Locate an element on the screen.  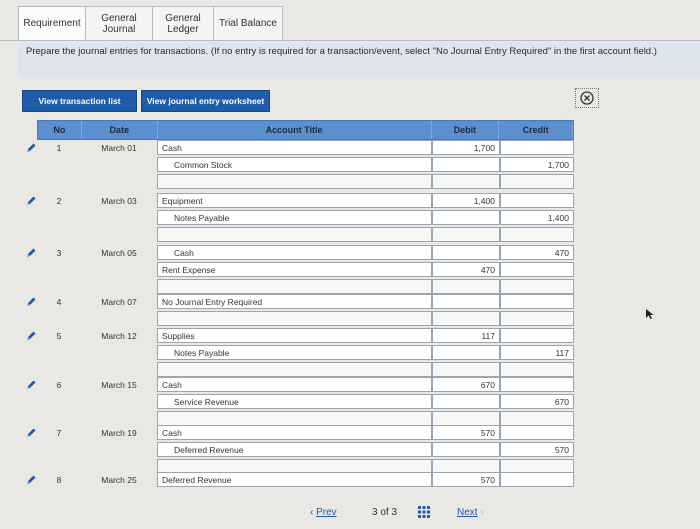
account-title-field: Service Revenue is located at coordinates (294, 401).